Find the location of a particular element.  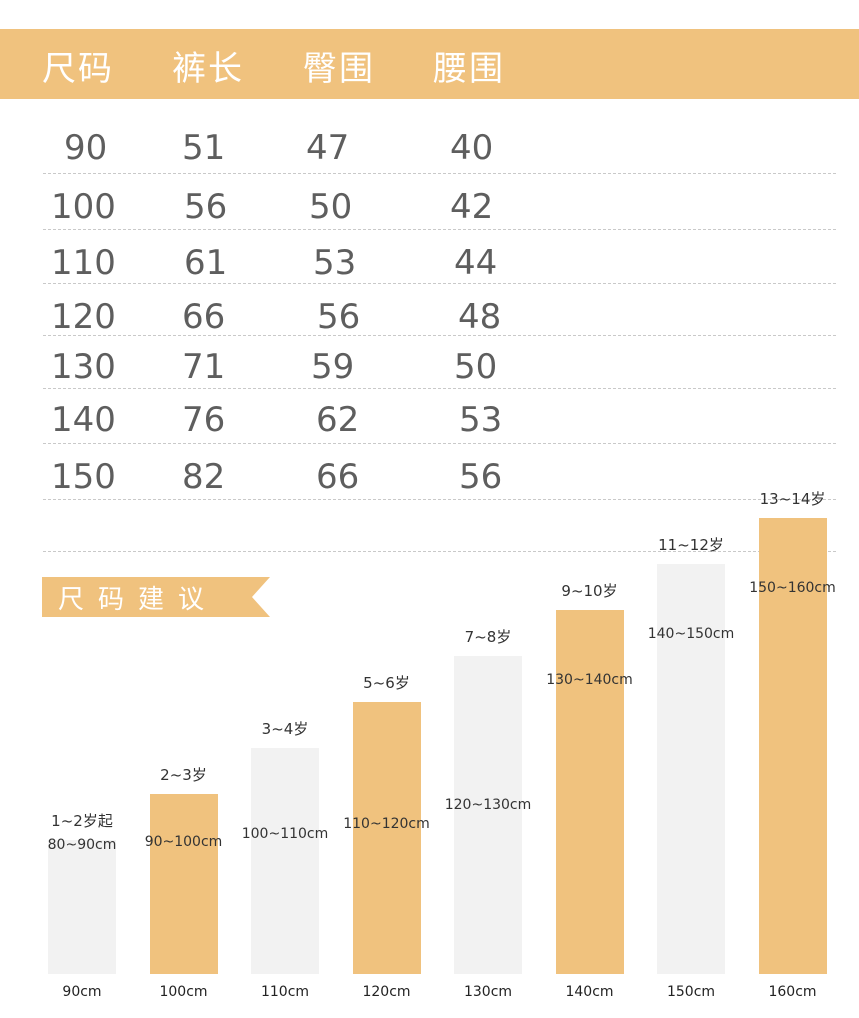

size-suggestion-title: 尺码建议 is located at coordinates (138, 600).